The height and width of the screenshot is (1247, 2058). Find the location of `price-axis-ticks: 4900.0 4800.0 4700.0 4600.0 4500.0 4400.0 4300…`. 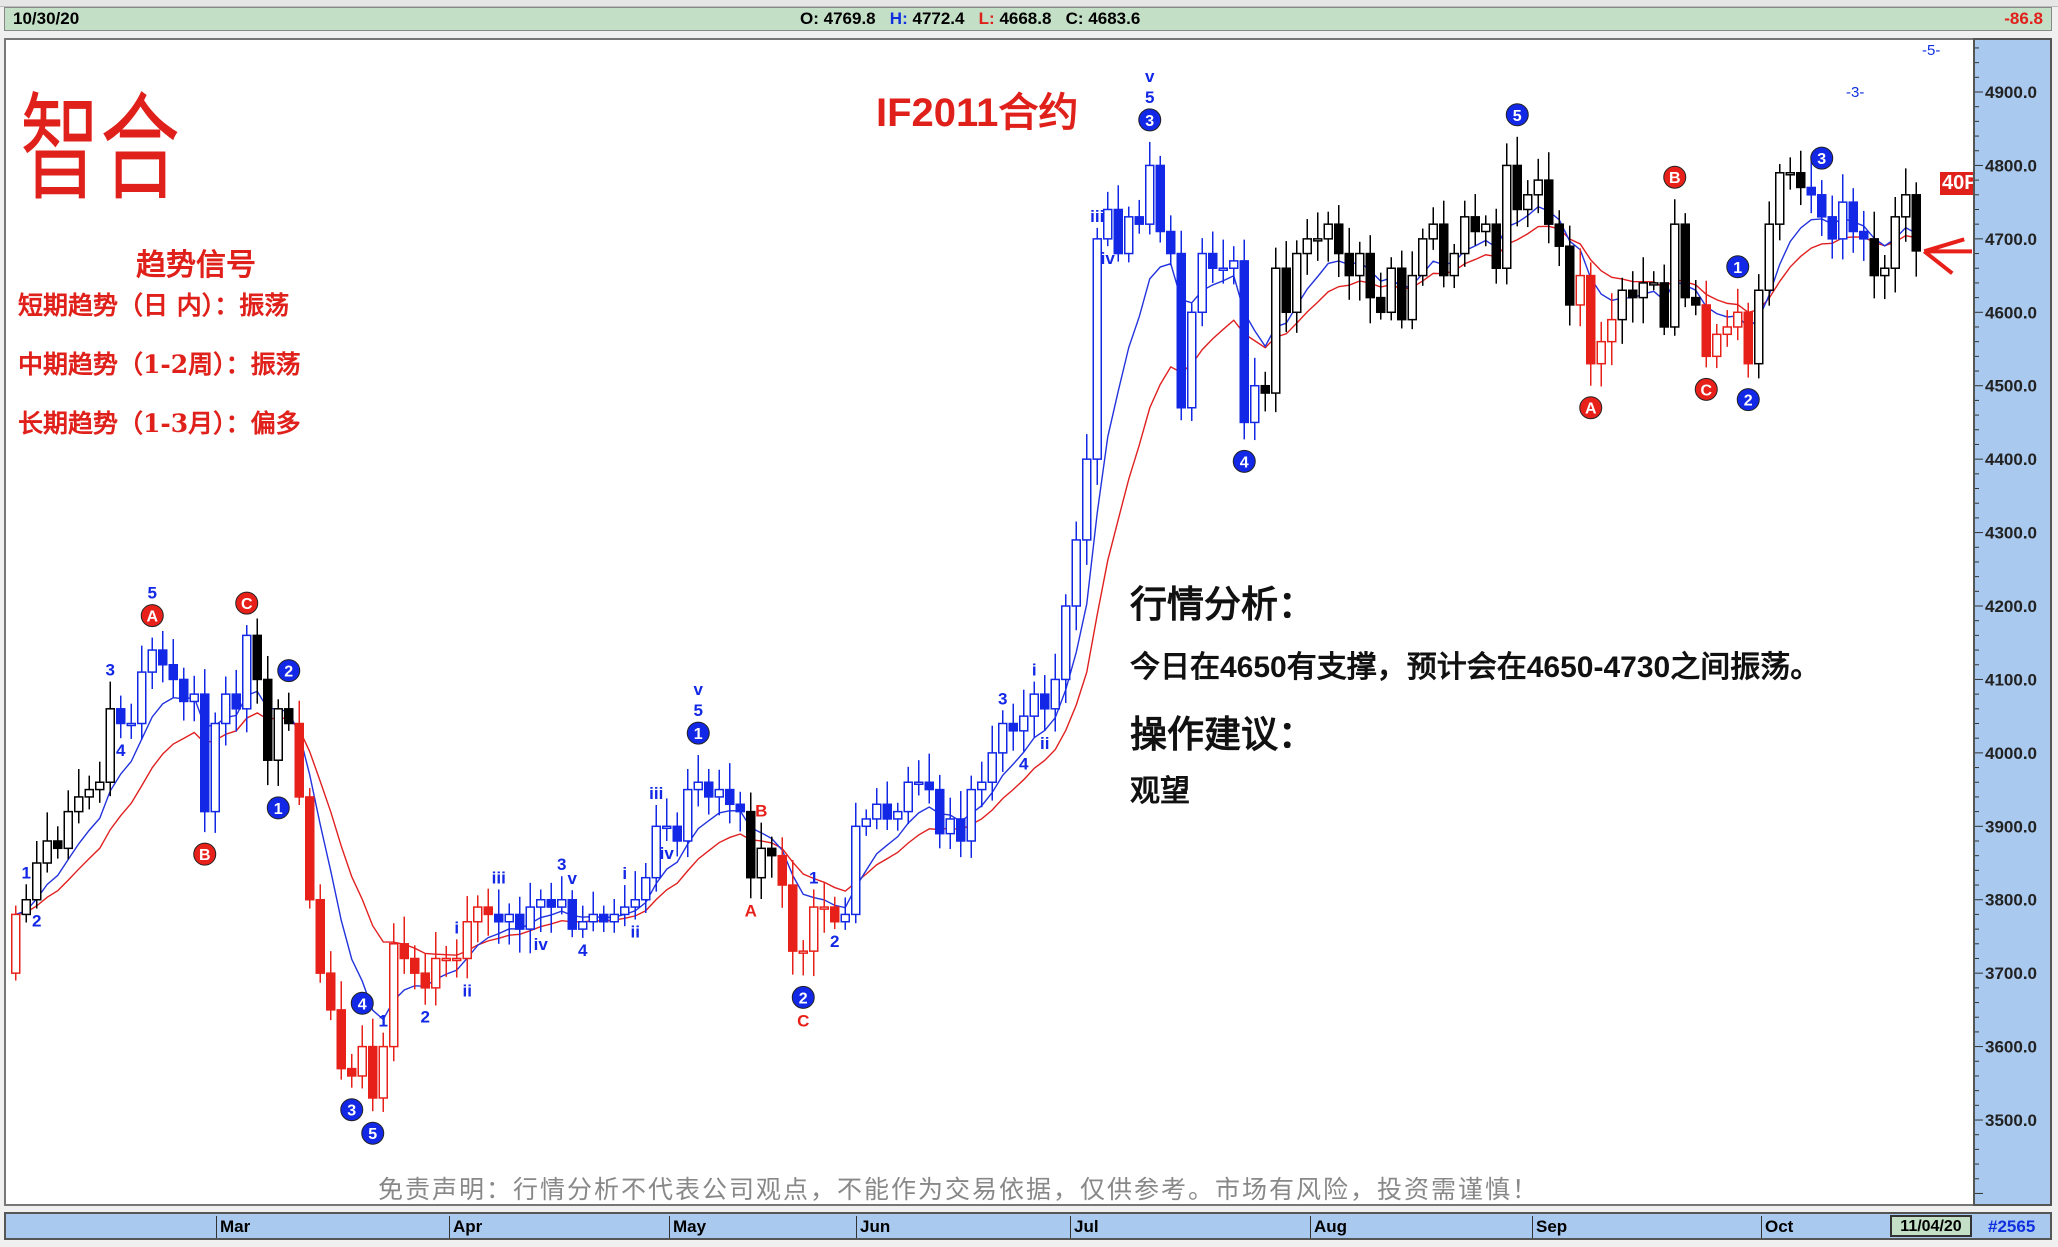

price-axis-ticks: 4900.0 4800.0 4700.0 4600.0 4500.0 4400.0 4300… is located at coordinates (2006, 620).